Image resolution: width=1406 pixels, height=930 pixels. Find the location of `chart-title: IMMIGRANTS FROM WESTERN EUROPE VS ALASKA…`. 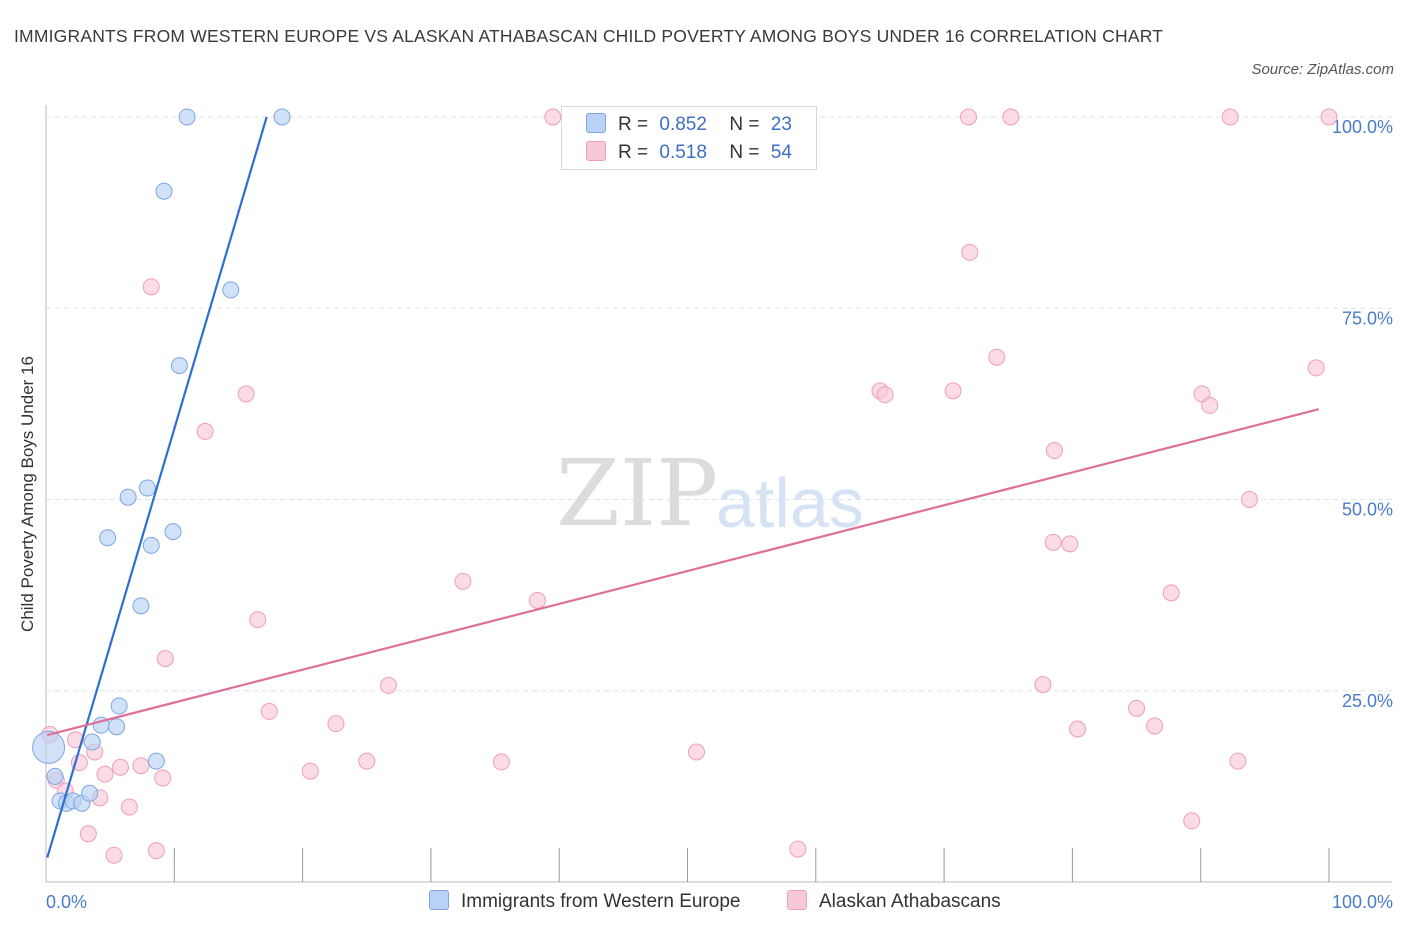

chart-title: IMMIGRANTS FROM WESTERN EUROPE VS ALASKA… is located at coordinates (589, 36).